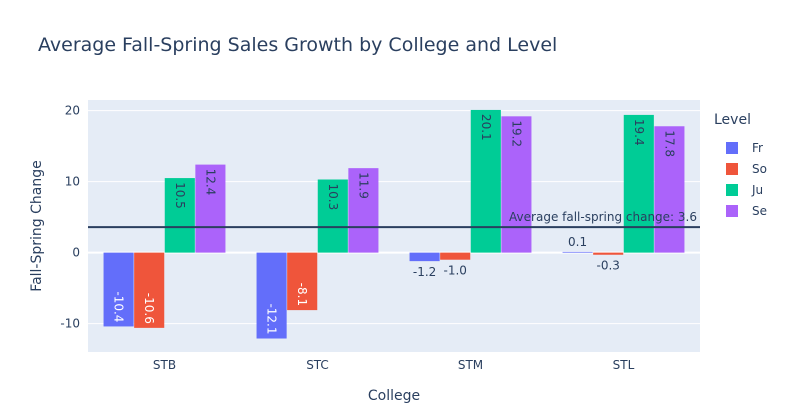  What do you see at coordinates (363, 185) in the screenshot?
I see `data-label: 11.9` at bounding box center [363, 185].